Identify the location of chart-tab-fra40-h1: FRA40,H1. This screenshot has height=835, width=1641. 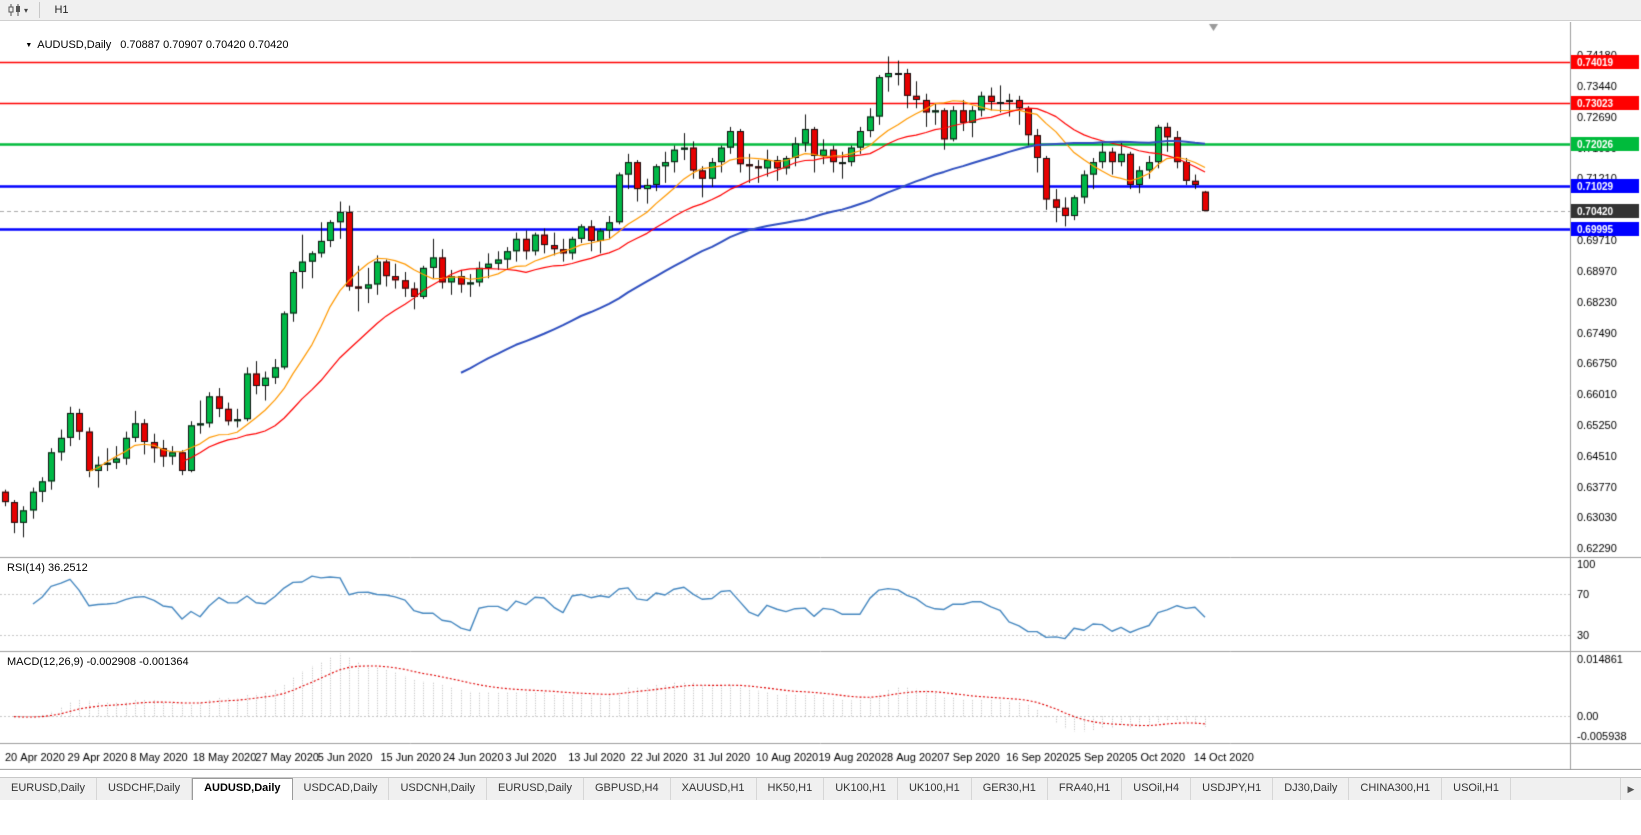
(1085, 789).